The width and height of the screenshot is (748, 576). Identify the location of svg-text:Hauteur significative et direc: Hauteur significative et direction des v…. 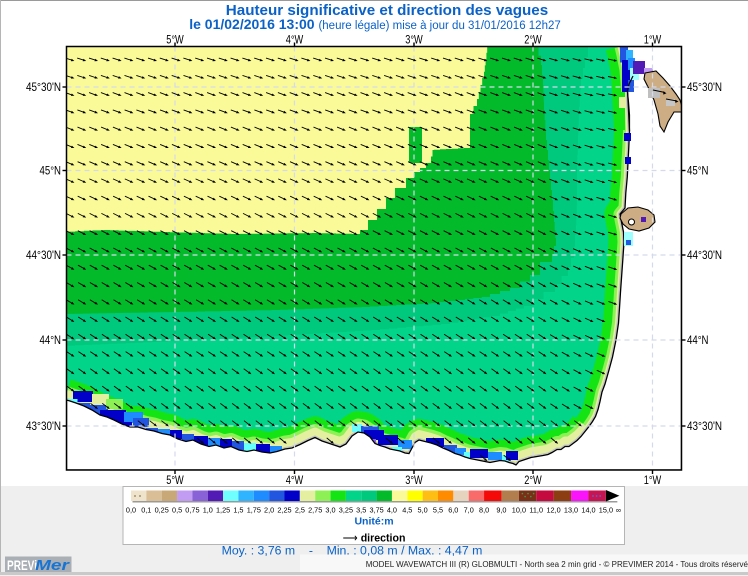
(387, 10).